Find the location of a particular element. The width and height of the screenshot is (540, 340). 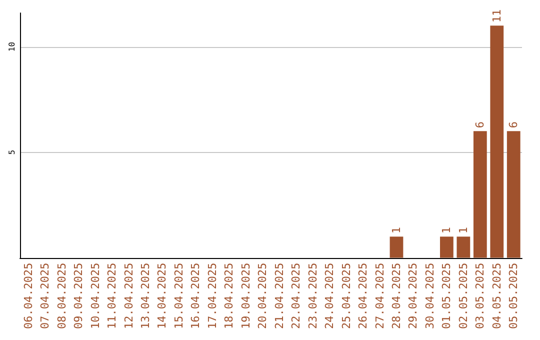

x-tick-label: 17.04.2025 is located at coordinates (212, 296).